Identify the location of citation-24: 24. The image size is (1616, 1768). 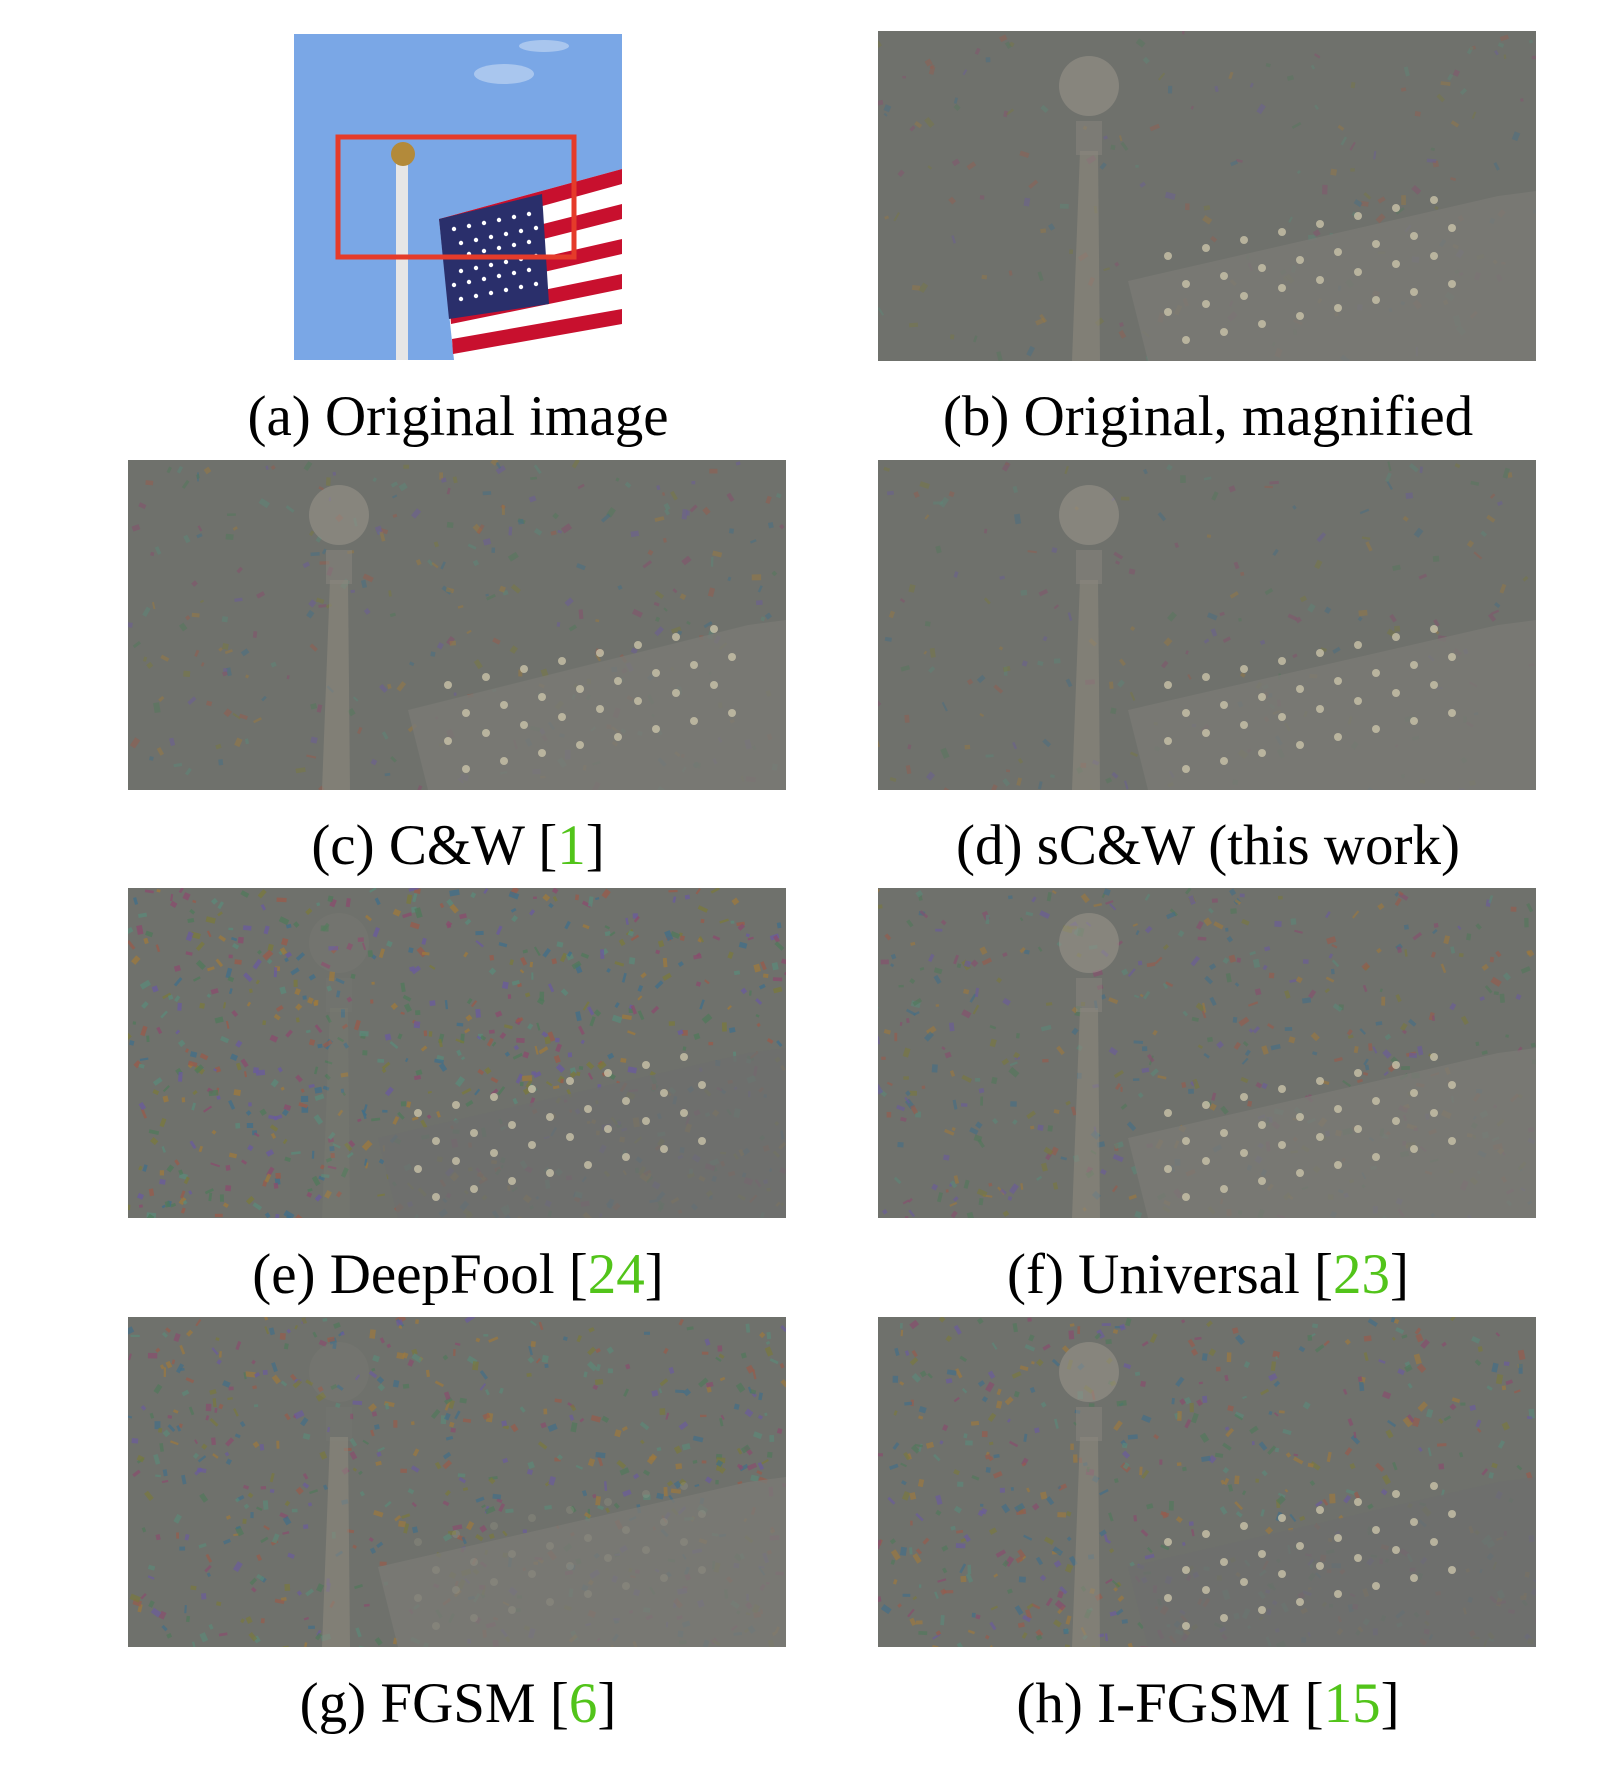
(616, 1274).